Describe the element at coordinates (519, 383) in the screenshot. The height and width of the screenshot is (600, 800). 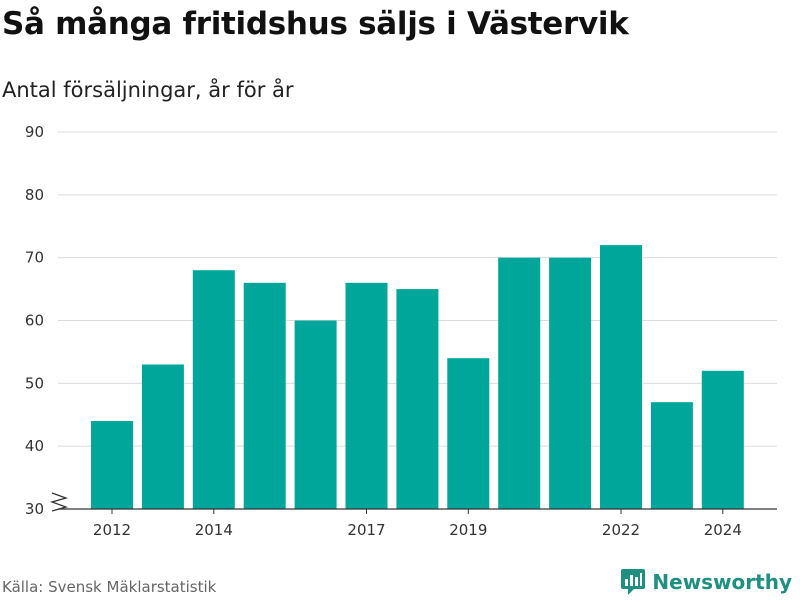
I see `bar-2020` at that location.